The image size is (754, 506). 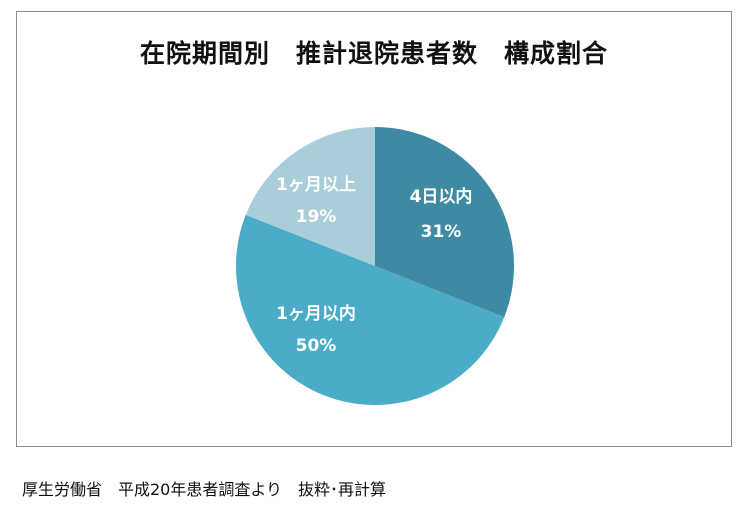 I want to click on slice-label: 4日以内, so click(x=441, y=196).